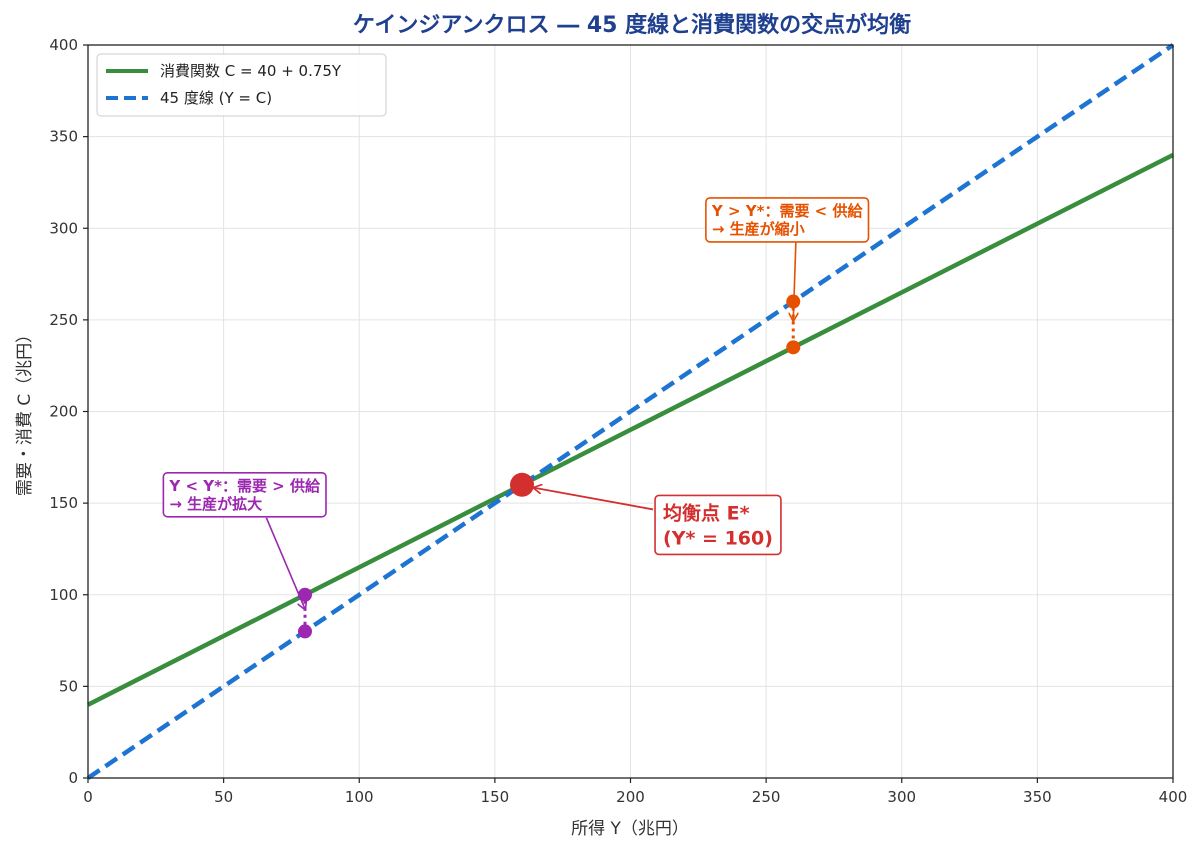 This screenshot has height=851, width=1203. I want to click on equilibrium-layer: 均衡点 E* (Y* = 160), so click(646, 514).